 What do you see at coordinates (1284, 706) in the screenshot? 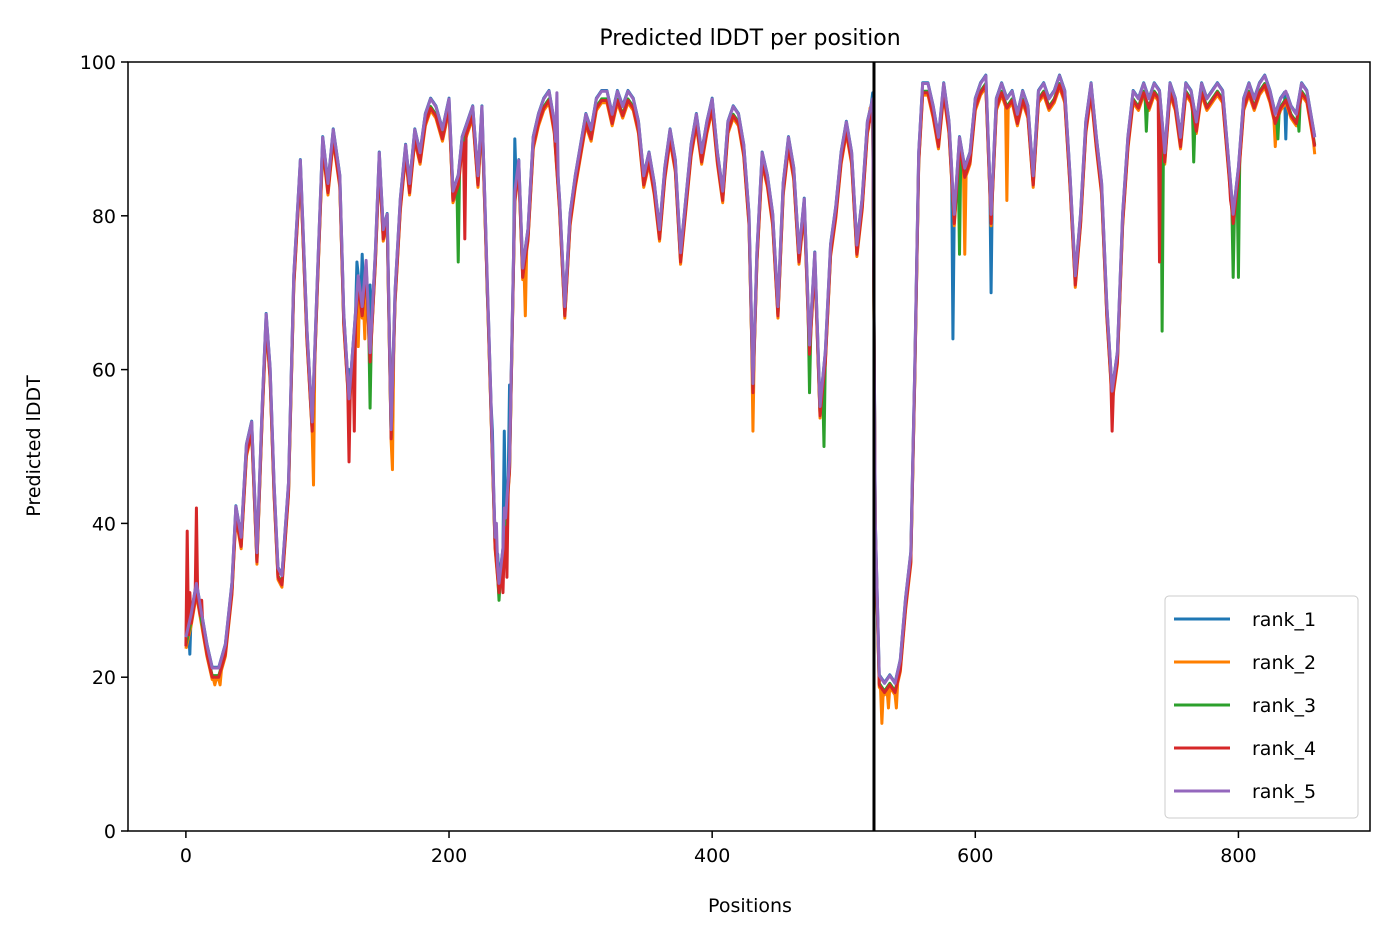
I see `legend-label-rank_3: rank_3` at bounding box center [1284, 706].